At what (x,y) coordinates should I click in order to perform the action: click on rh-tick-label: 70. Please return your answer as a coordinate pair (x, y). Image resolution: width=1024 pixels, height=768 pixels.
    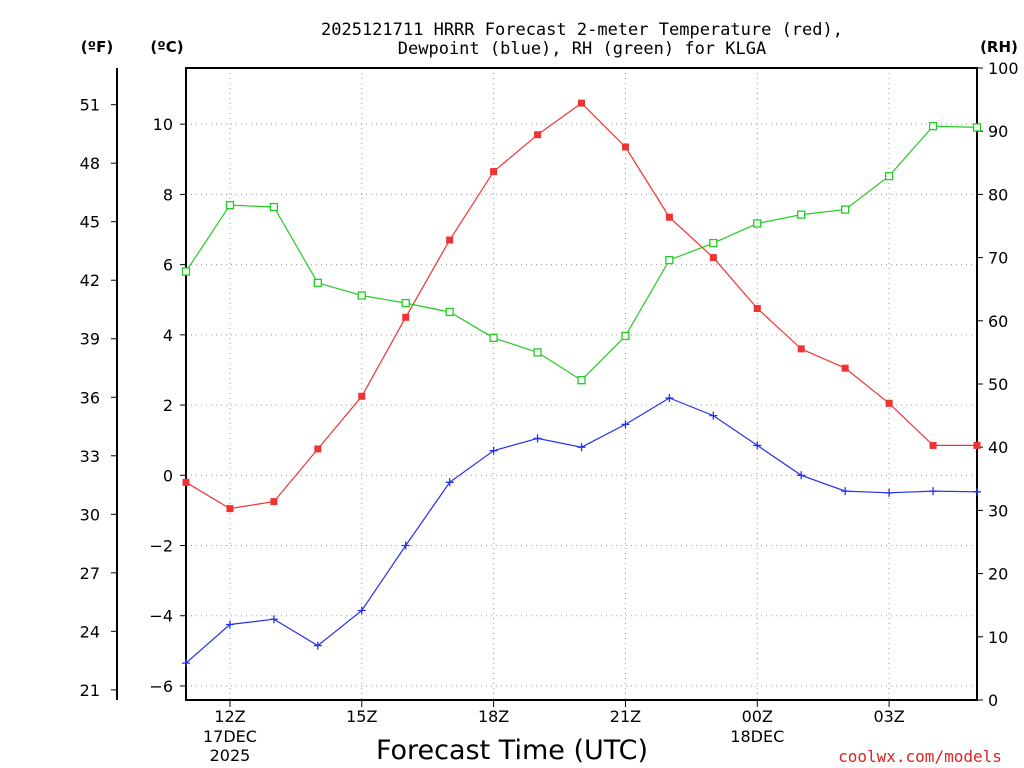
    Looking at the image, I should click on (998, 258).